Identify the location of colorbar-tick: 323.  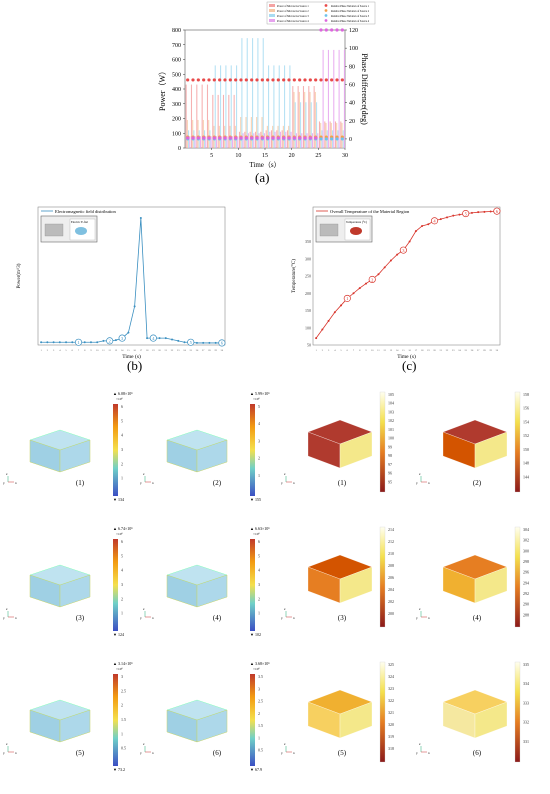
(391, 688).